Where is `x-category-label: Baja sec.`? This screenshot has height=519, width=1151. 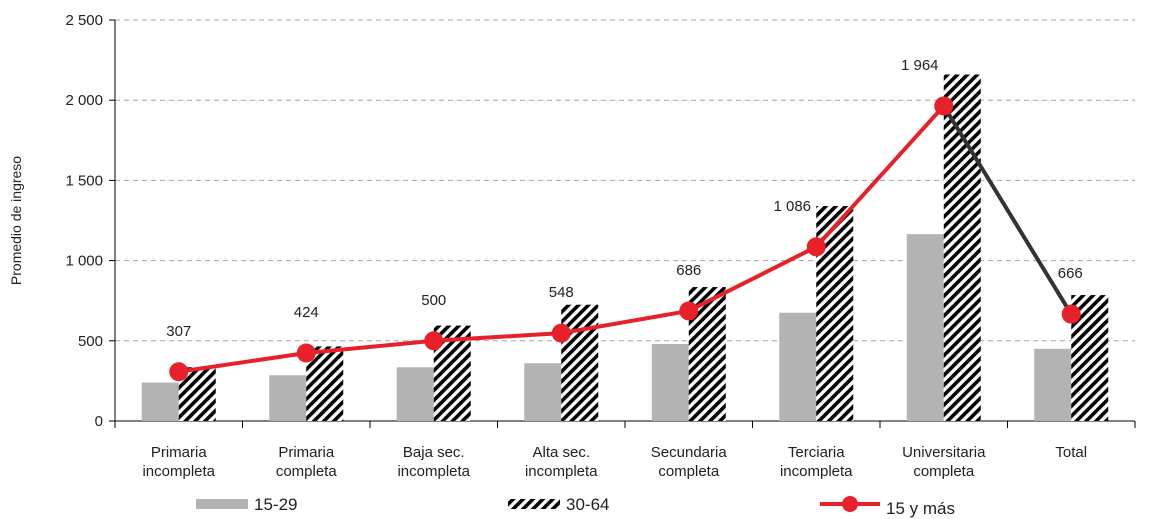 x-category-label: Baja sec. is located at coordinates (434, 452).